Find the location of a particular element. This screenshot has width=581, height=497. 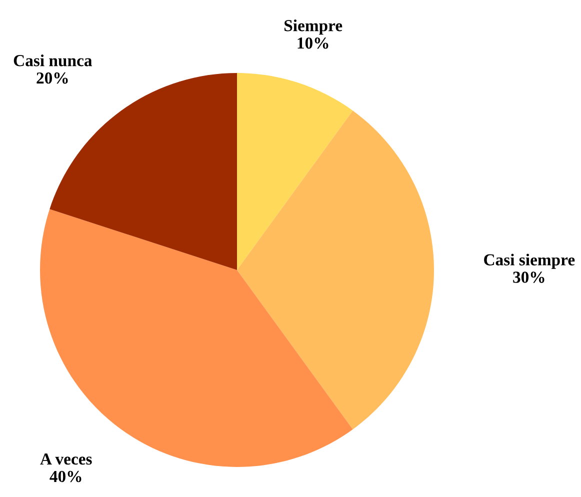

data-label: 30% is located at coordinates (528, 277).